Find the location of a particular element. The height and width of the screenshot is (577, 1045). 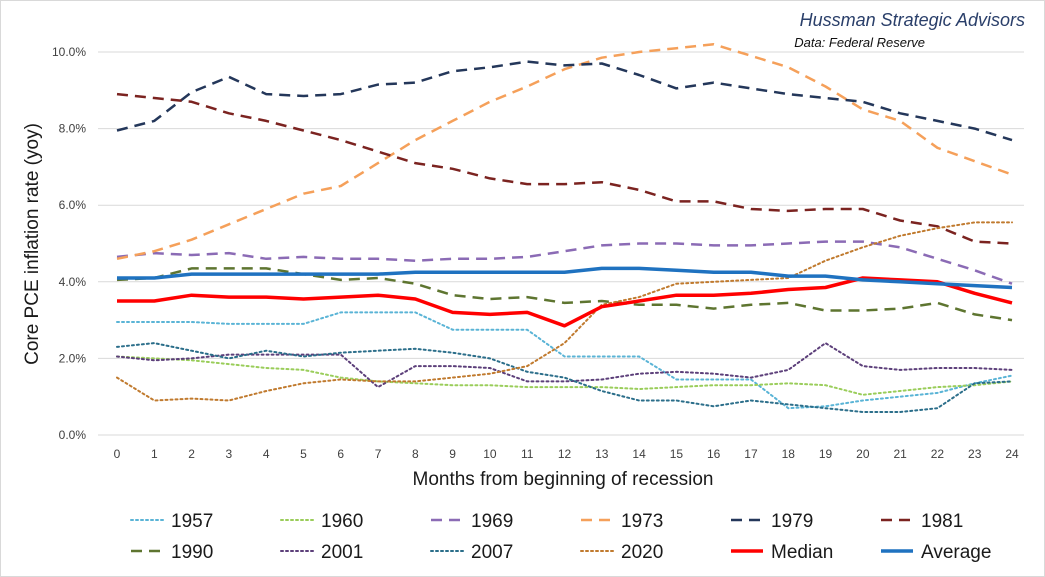

legend-item-median: Median is located at coordinates (782, 552).